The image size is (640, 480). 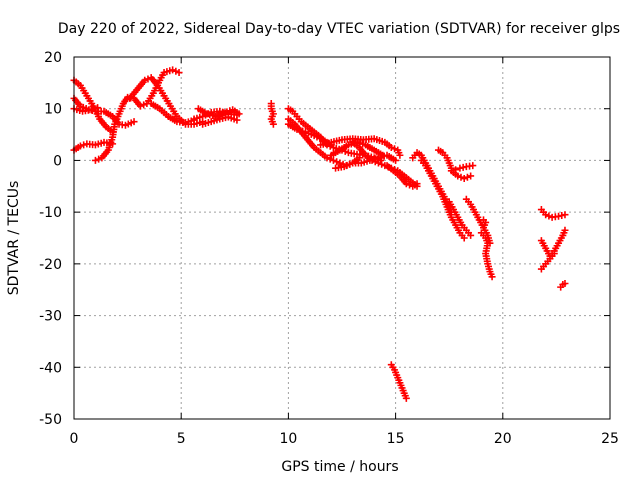 I want to click on y-tick-label: 10, so click(x=53, y=110).